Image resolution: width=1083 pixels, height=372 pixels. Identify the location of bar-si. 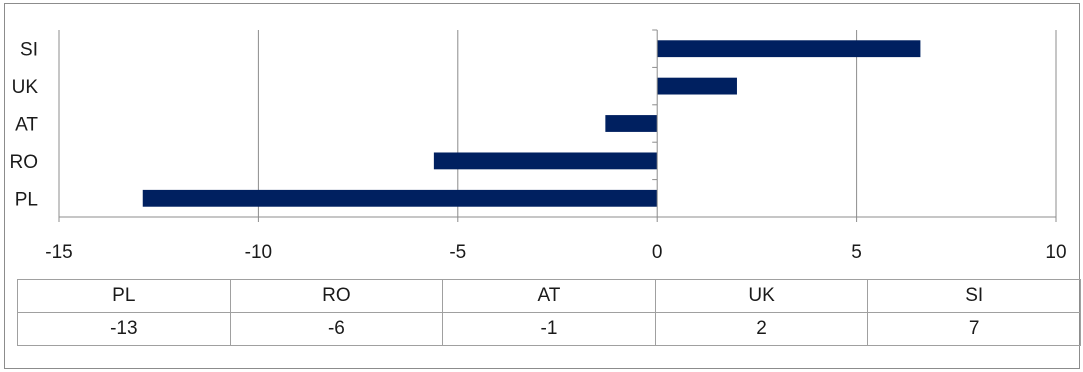
(789, 49).